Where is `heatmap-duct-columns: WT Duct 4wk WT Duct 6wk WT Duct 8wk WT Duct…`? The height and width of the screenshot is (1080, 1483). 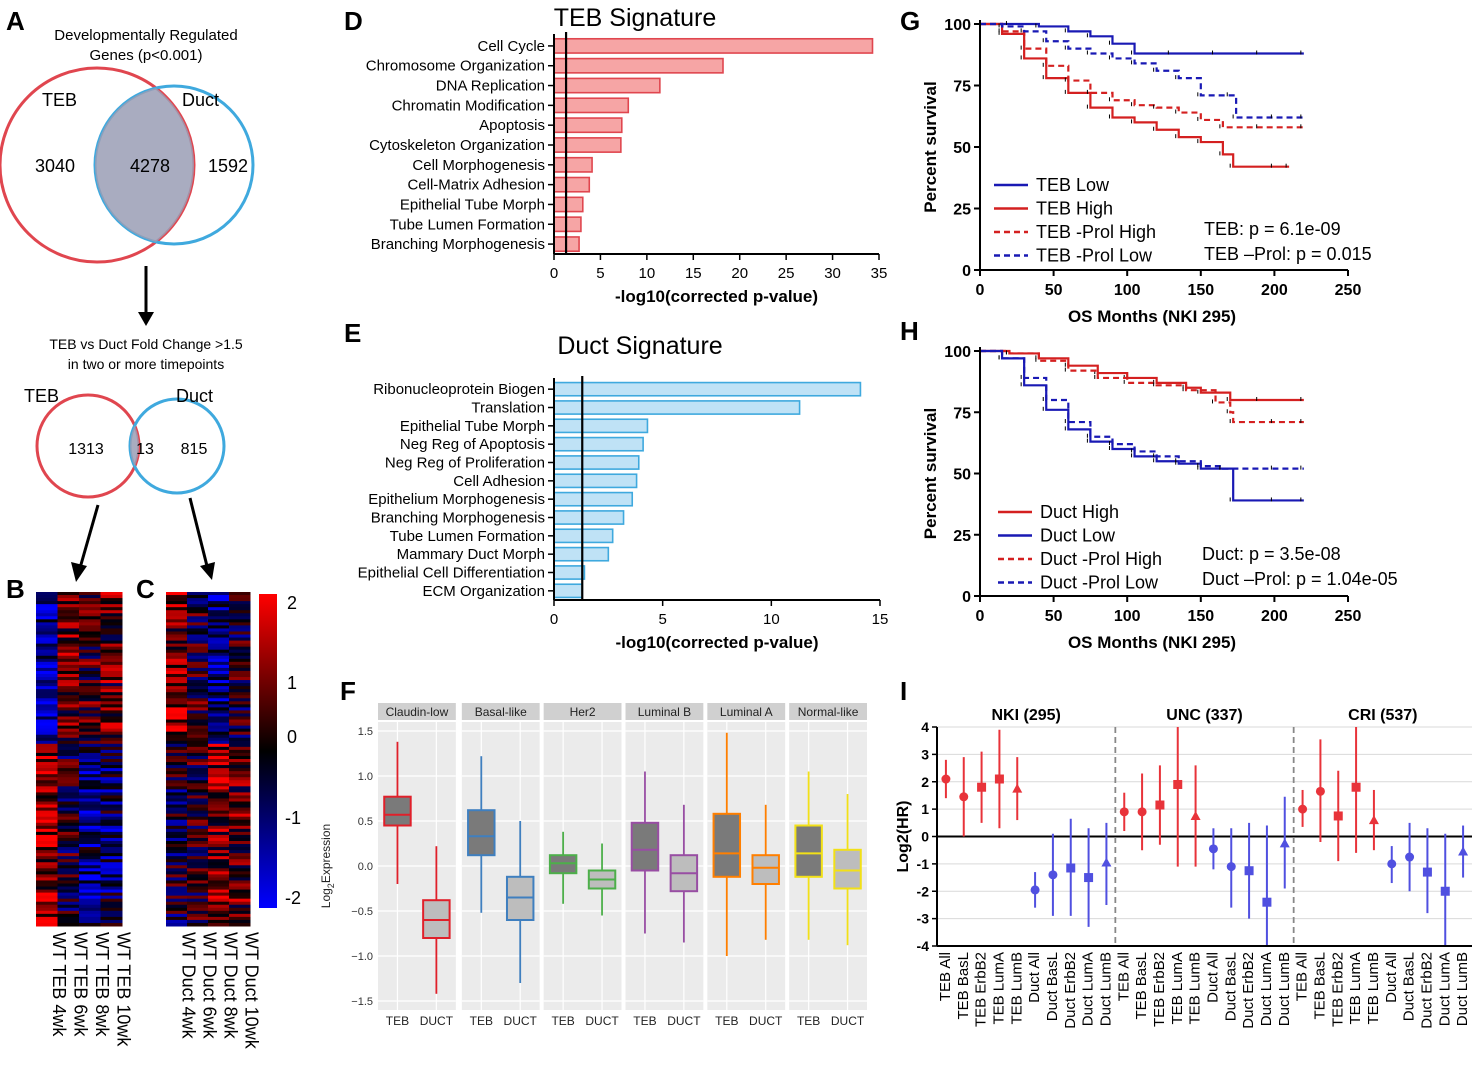 heatmap-duct-columns: WT Duct 4wk WT Duct 6wk WT Duct 8wk WT Duct… is located at coordinates (220, 991).